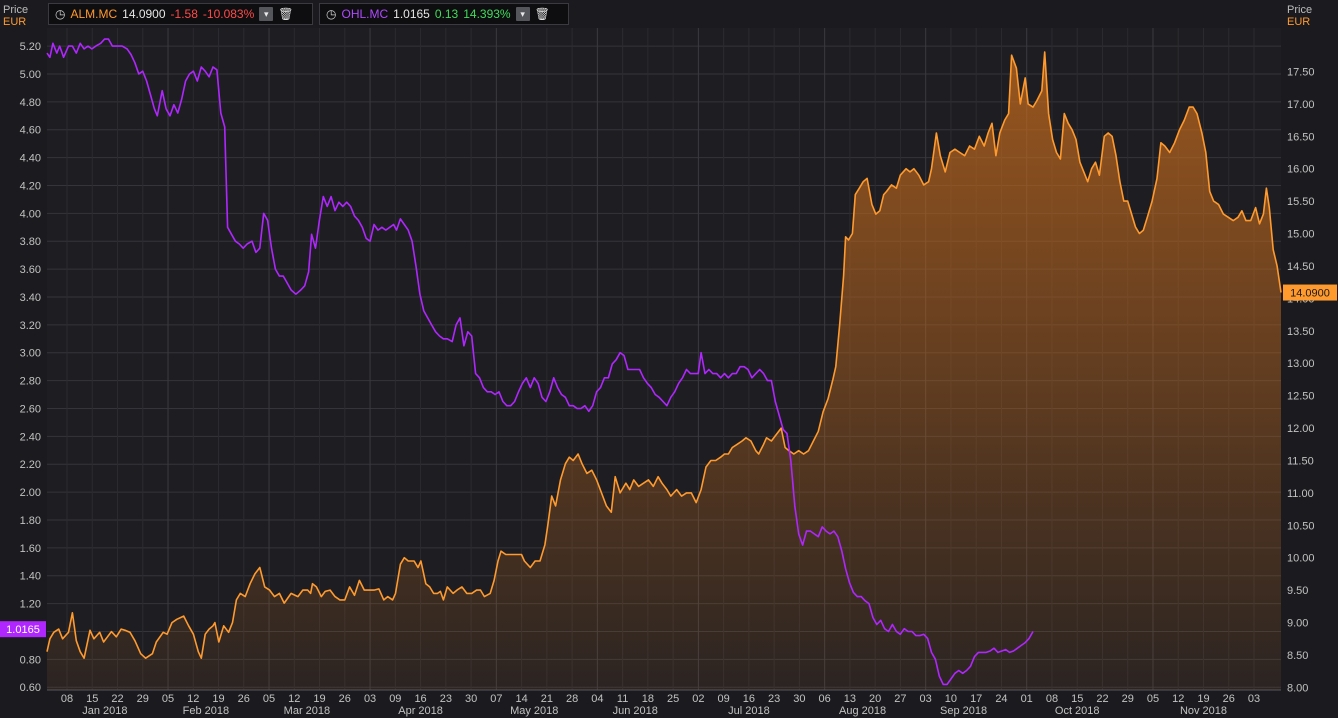 The width and height of the screenshot is (1338, 718). What do you see at coordinates (1301, 332) in the screenshot?
I see `right-tick-label: 13.50` at bounding box center [1301, 332].